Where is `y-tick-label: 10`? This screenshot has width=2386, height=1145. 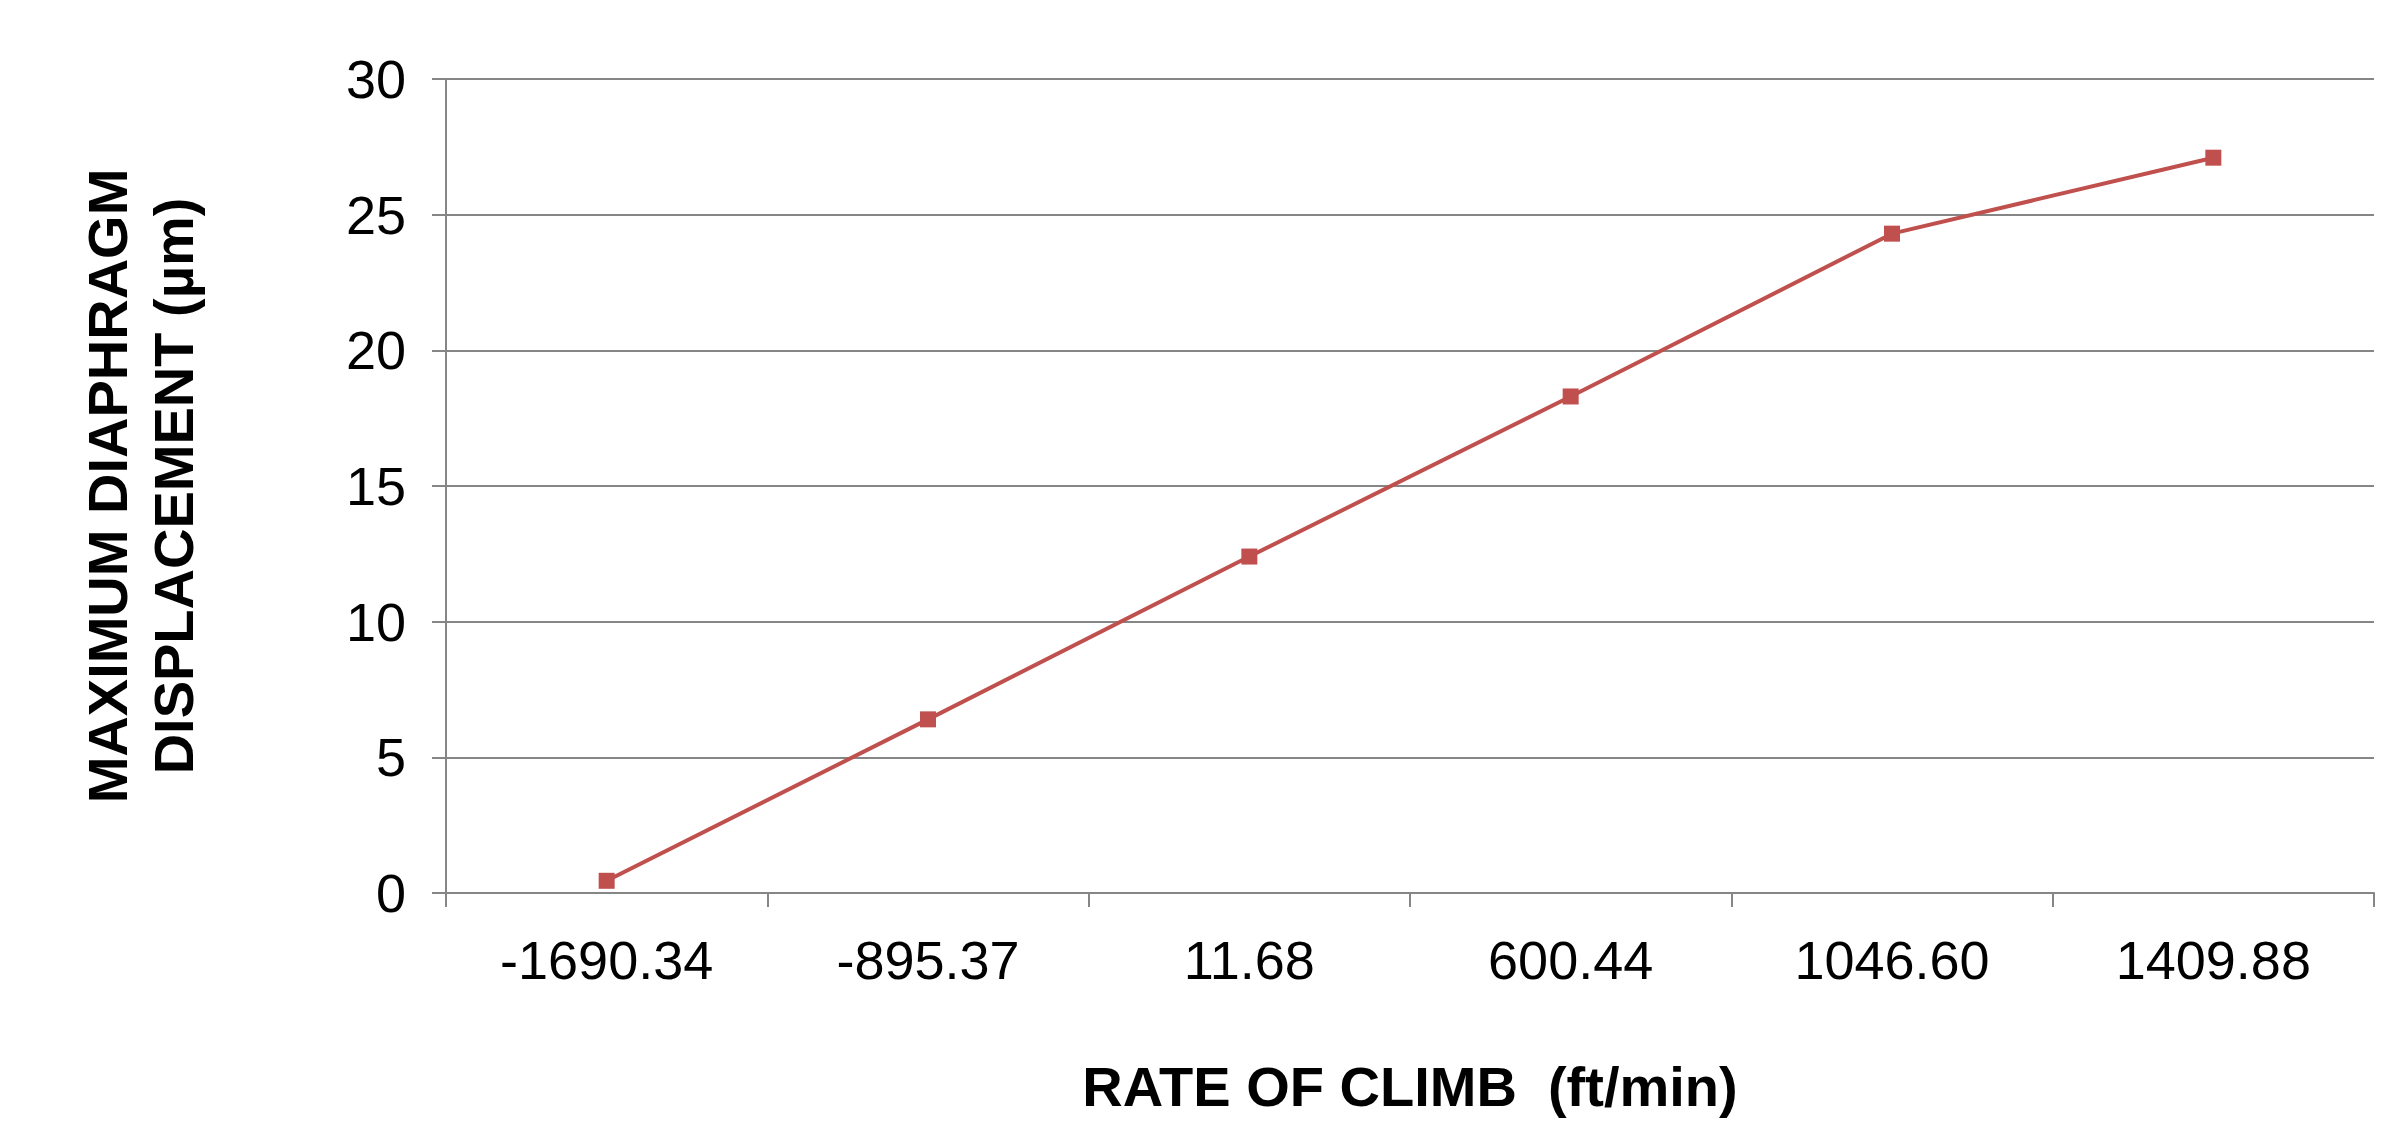
y-tick-label: 10 is located at coordinates (375, 621).